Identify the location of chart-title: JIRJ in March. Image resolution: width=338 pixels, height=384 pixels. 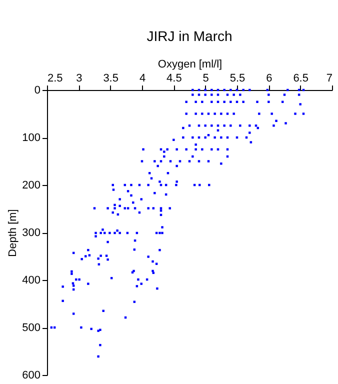
(189, 36).